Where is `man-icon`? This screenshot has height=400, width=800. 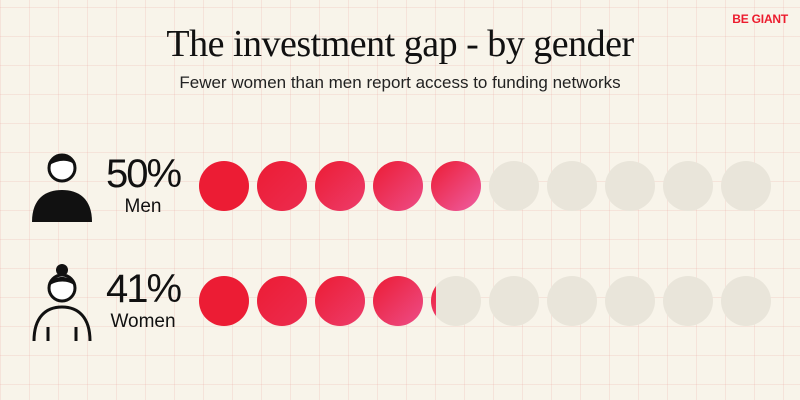 man-icon is located at coordinates (62, 187).